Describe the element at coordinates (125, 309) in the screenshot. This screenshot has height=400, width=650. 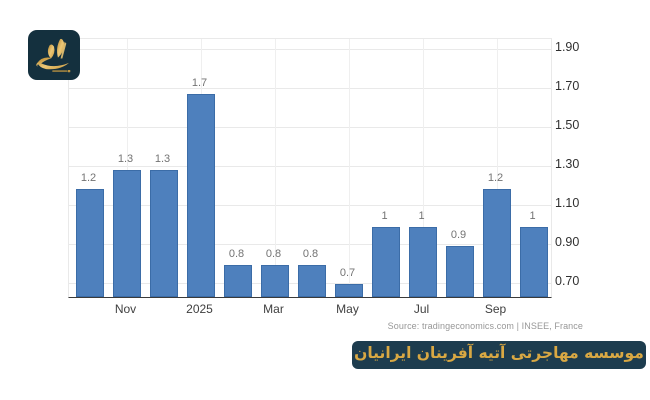
I see `x-tick-label: Nov` at that location.